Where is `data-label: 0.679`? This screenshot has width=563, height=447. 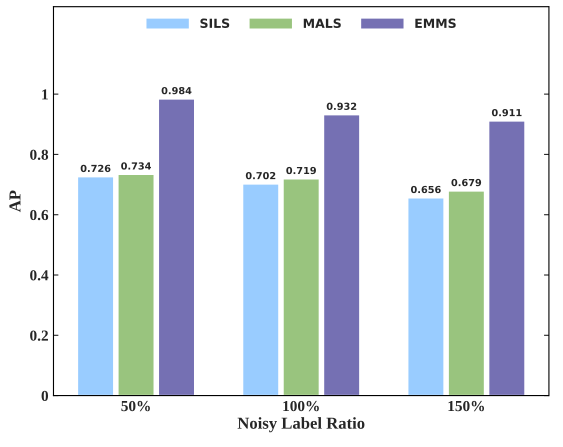 data-label: 0.679 is located at coordinates (466, 182).